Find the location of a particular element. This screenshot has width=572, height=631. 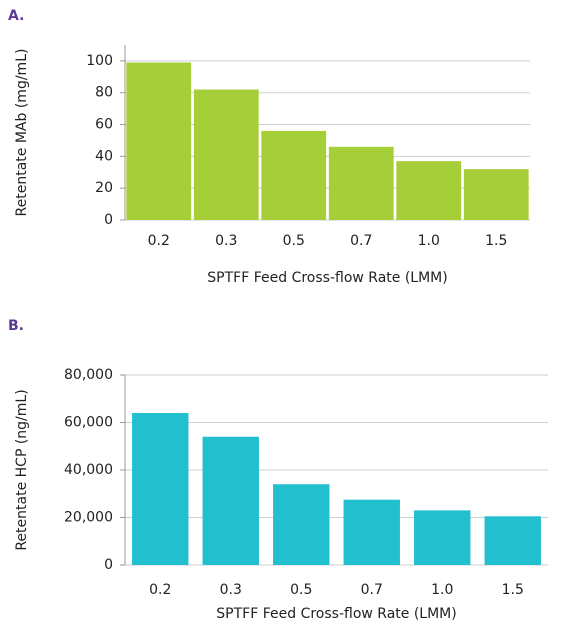

y-tick-label: 80 is located at coordinates (104, 93).